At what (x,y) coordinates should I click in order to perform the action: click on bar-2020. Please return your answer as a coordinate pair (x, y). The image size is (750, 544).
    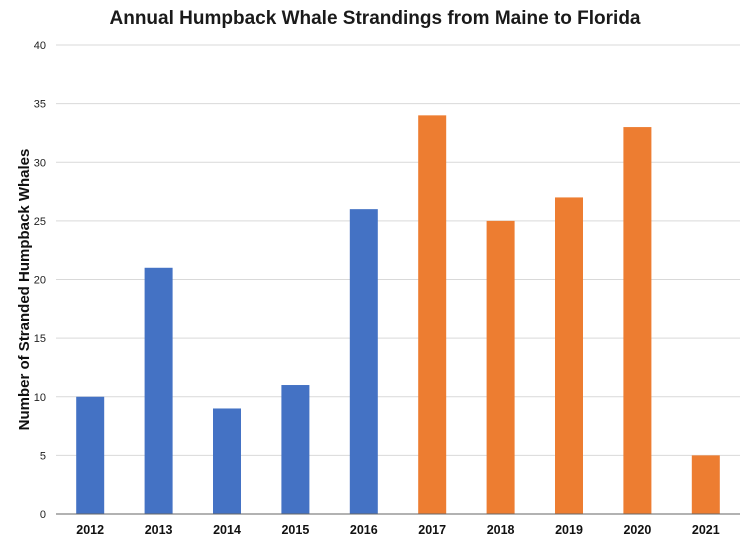
    Looking at the image, I should click on (637, 320).